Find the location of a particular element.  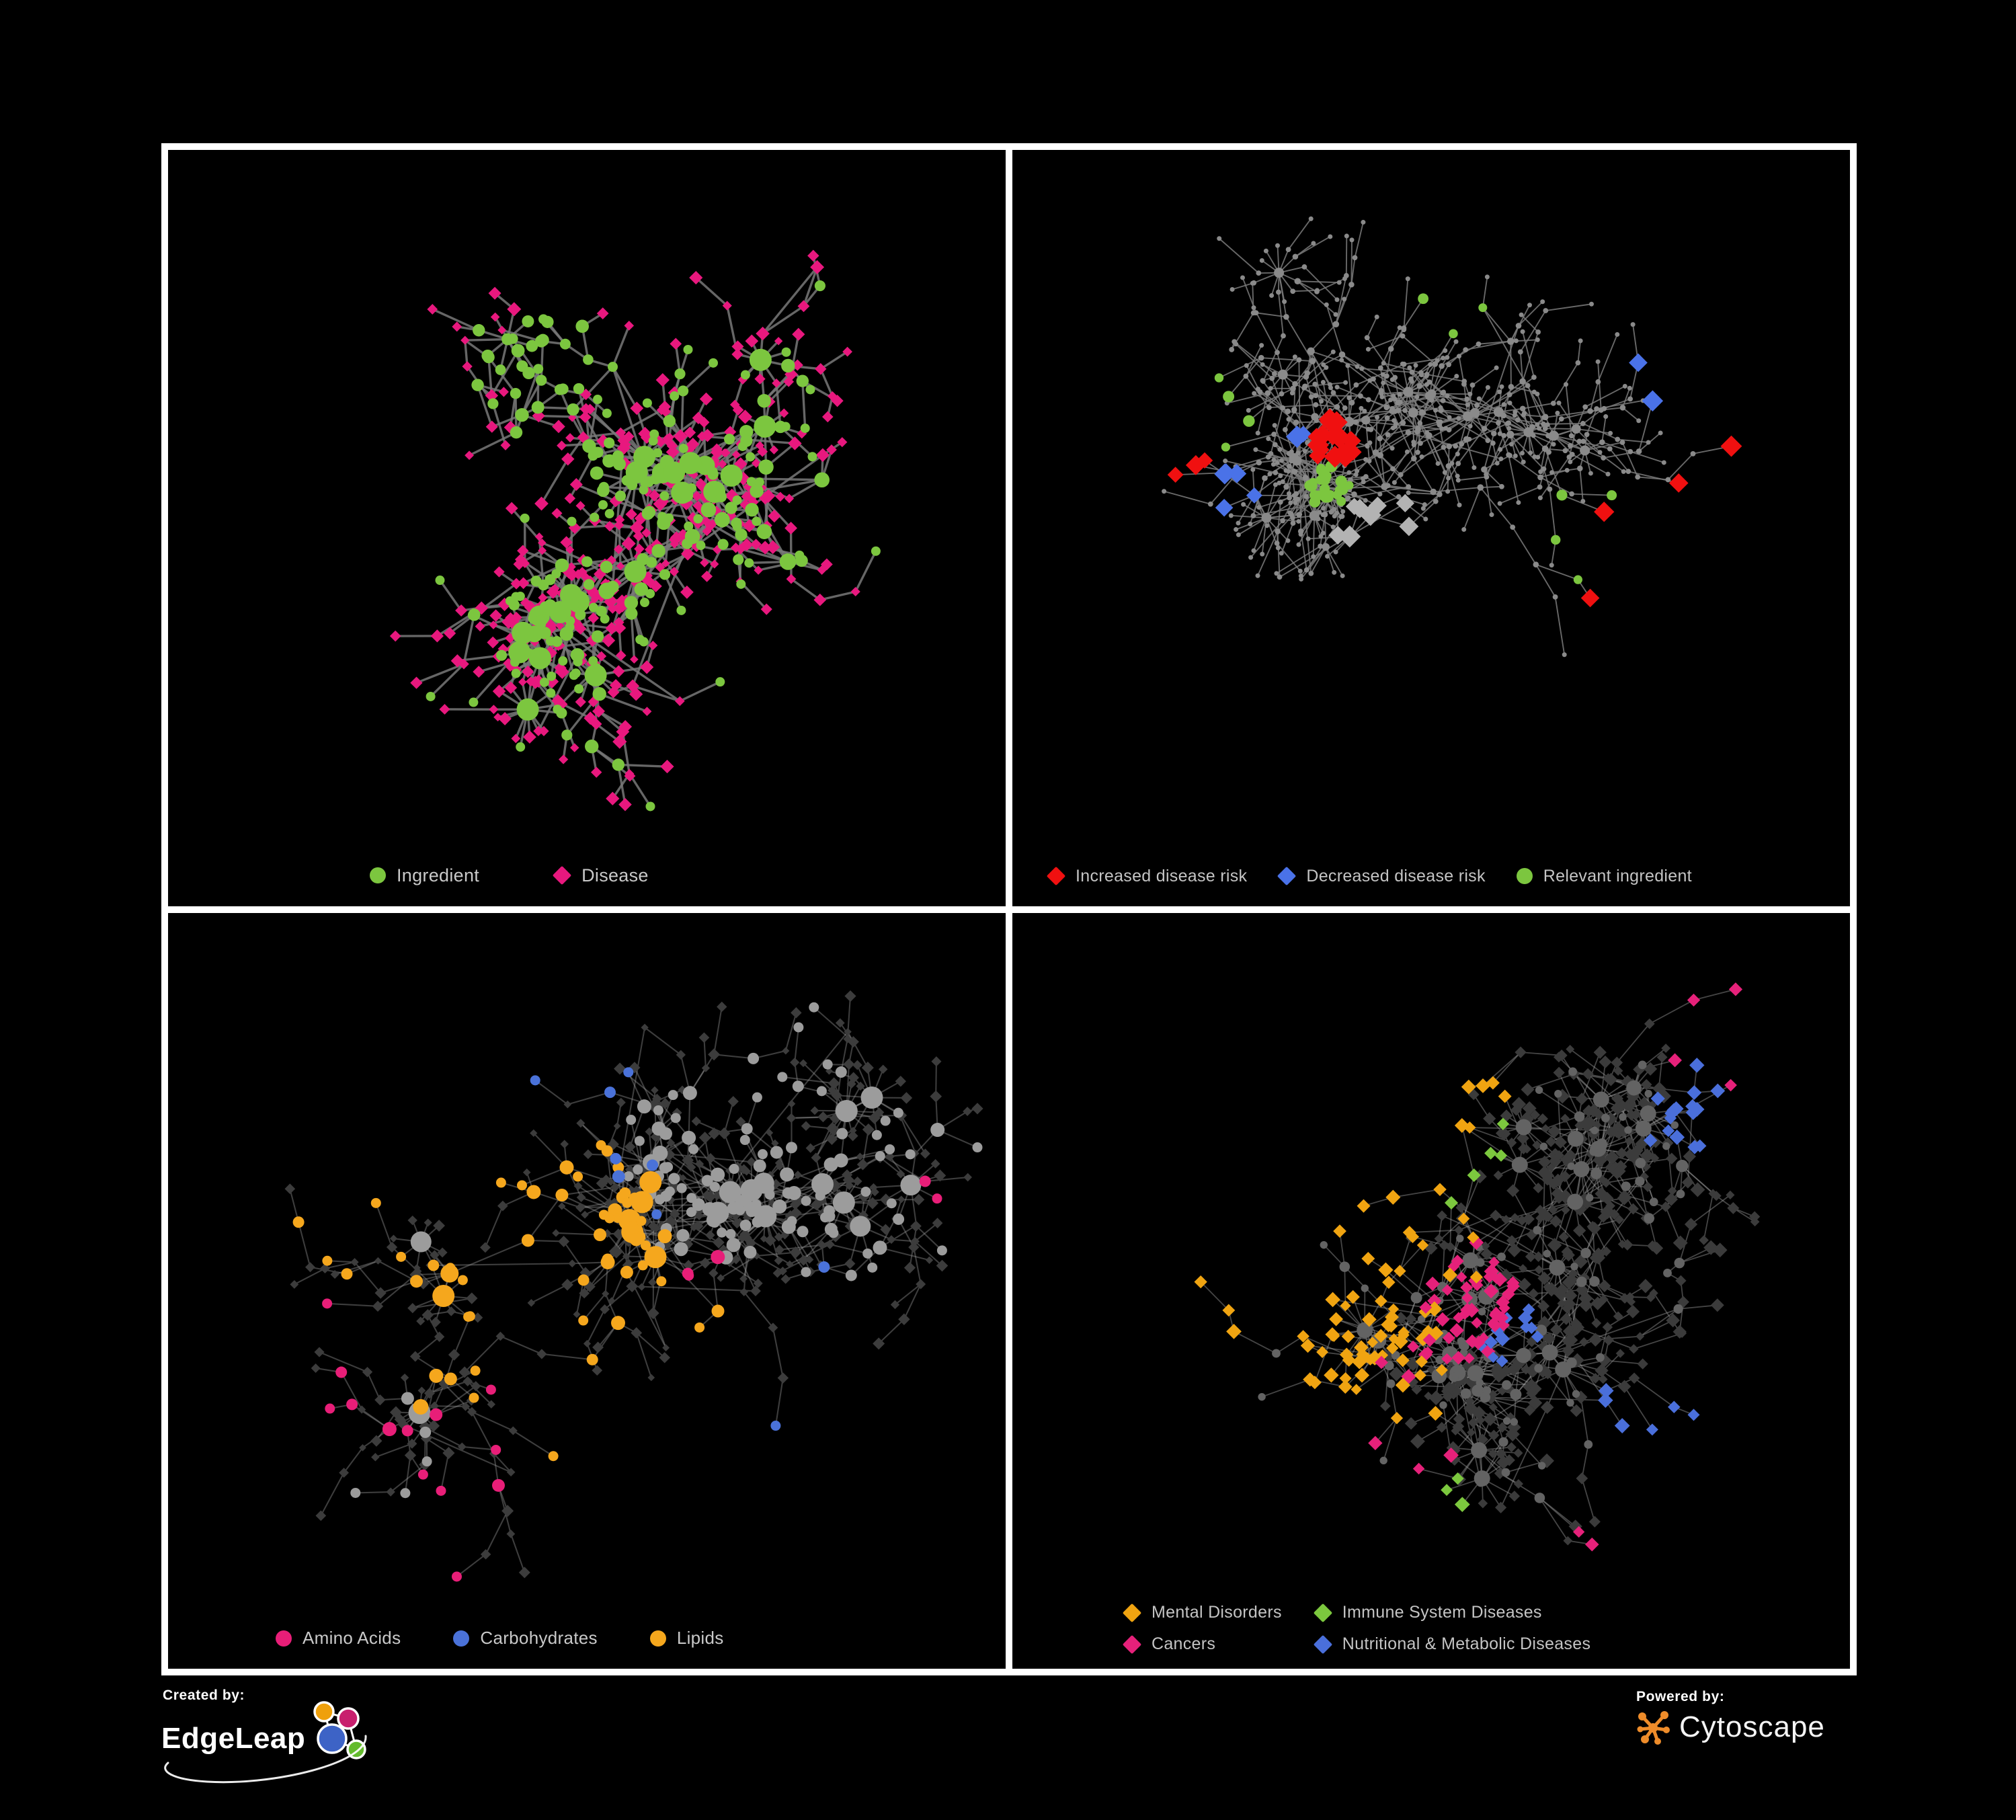

legend-macronutrients: Amino Acids Carbohydrates Lipids is located at coordinates (587, 1638).